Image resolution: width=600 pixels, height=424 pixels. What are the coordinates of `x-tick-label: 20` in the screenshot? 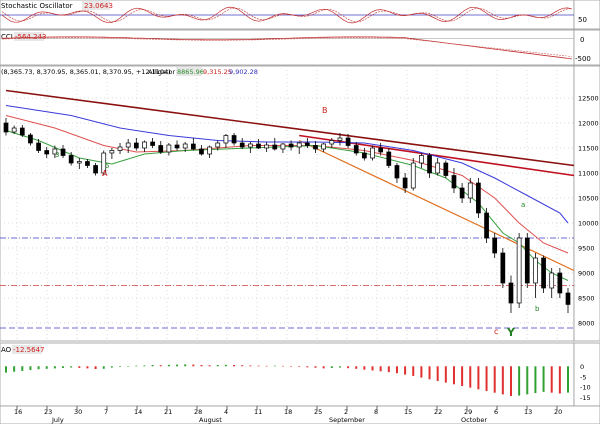 It's located at (558, 412).